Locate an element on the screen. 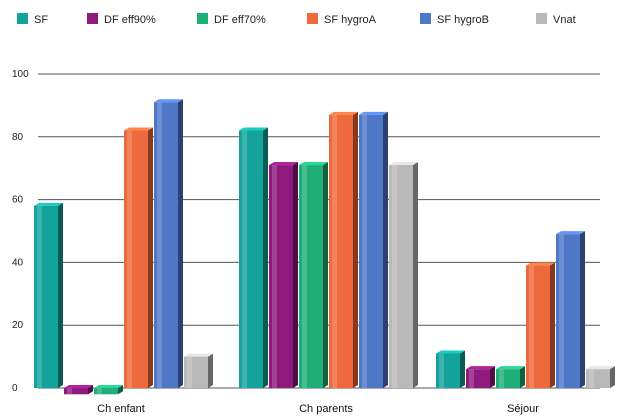  legend-item: SF hygroA is located at coordinates (342, 19).